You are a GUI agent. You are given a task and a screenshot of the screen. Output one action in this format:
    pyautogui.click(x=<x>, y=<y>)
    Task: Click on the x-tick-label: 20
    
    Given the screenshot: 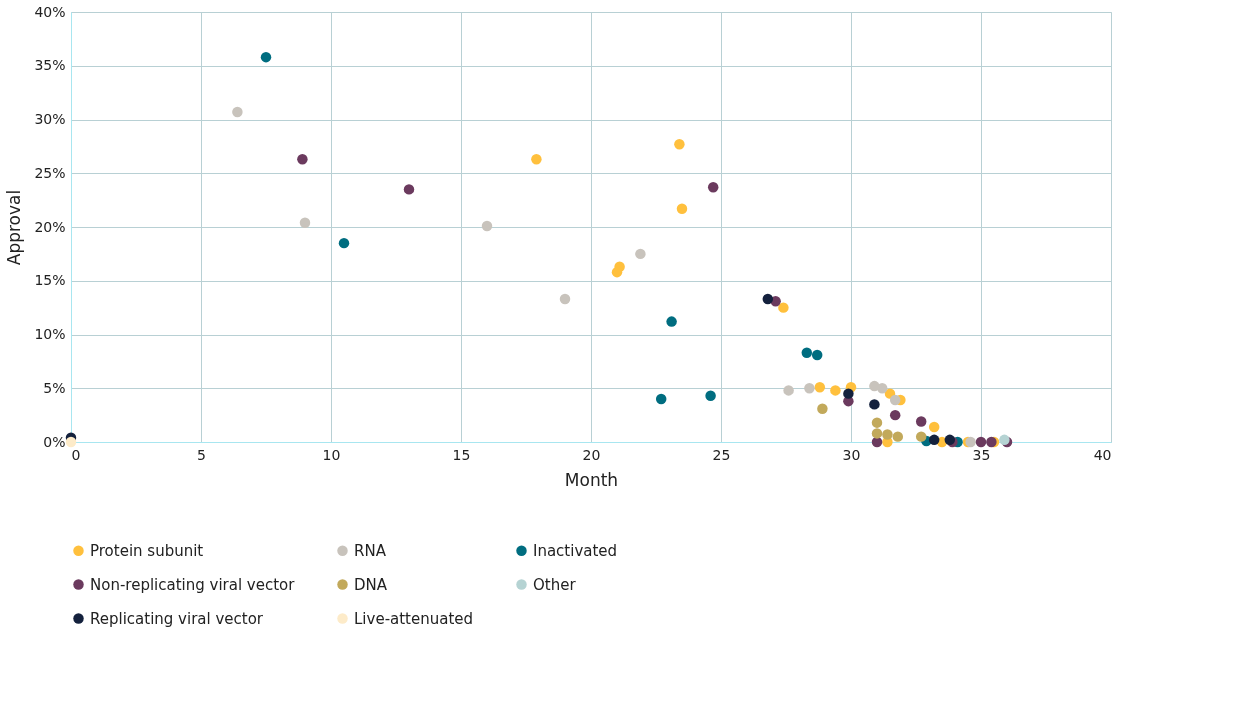 What is the action you would take?
    pyautogui.click(x=591, y=454)
    